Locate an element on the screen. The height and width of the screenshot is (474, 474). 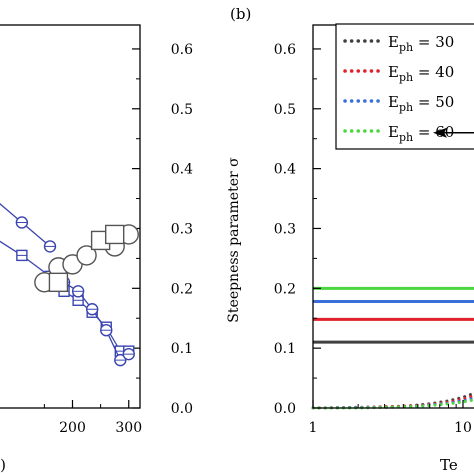
legend-label: Eph = 30 is located at coordinates (421, 43).